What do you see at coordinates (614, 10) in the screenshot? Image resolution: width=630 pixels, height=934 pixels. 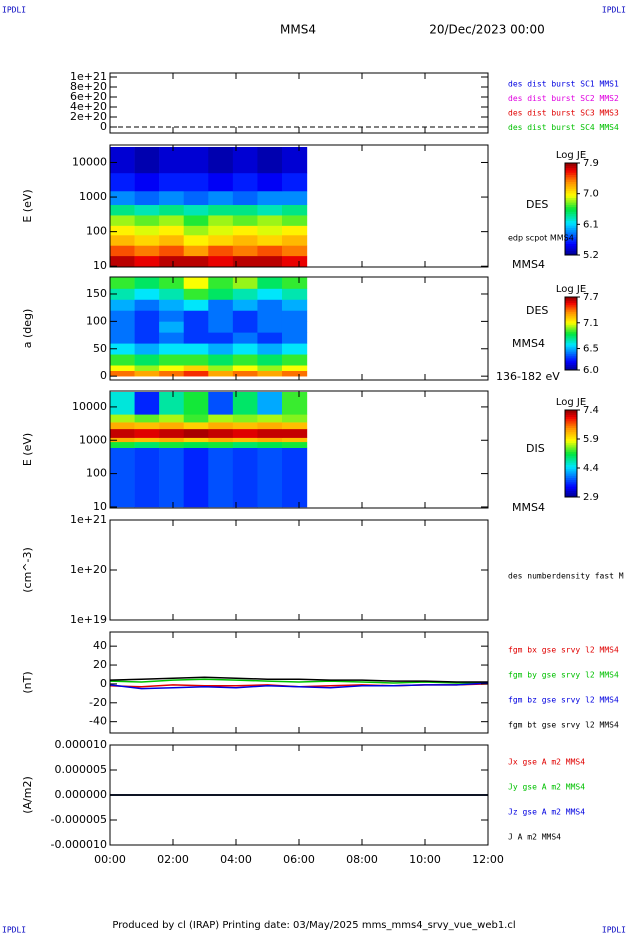 I see `corner-label: IPDLI` at bounding box center [614, 10].